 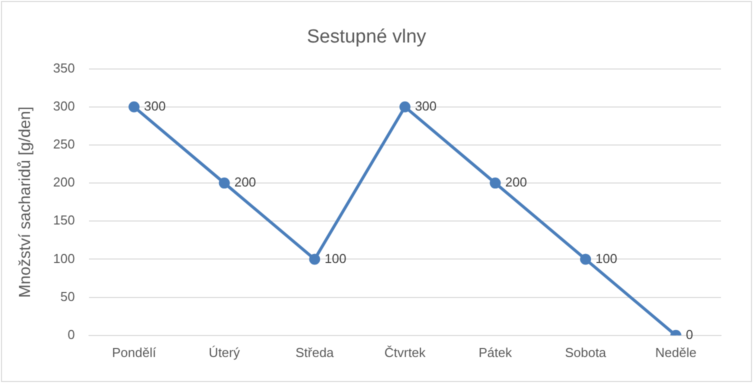 I want to click on x-tick-label: Úterý, so click(x=224, y=352).